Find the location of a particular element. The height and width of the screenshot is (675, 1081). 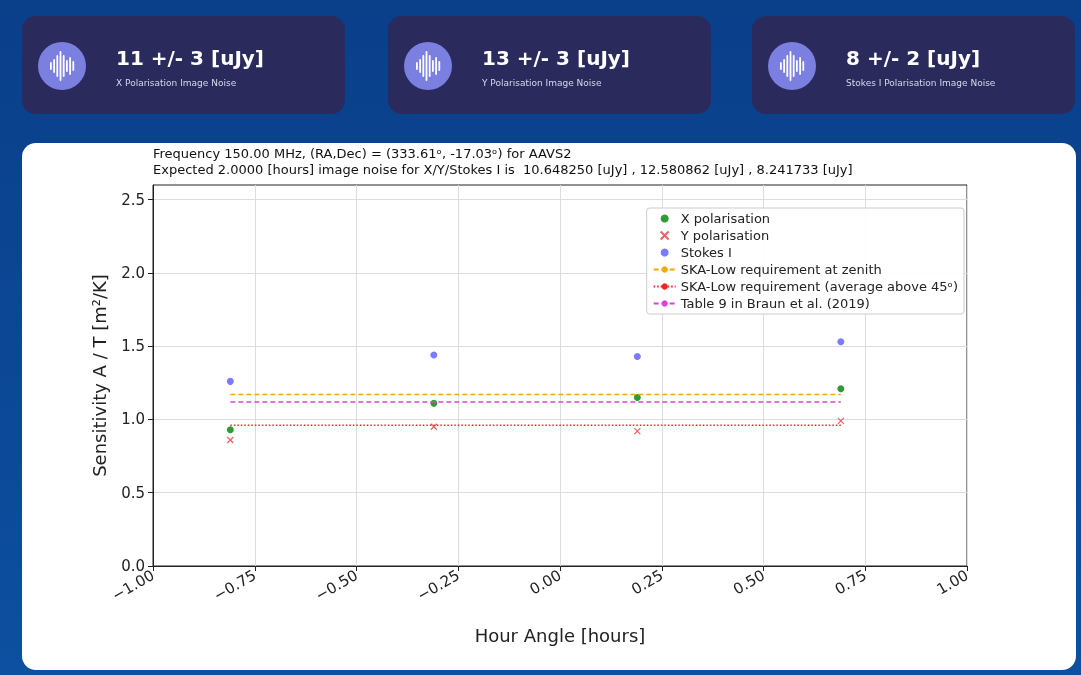

x-tick-label: 0.00 is located at coordinates (545, 582).